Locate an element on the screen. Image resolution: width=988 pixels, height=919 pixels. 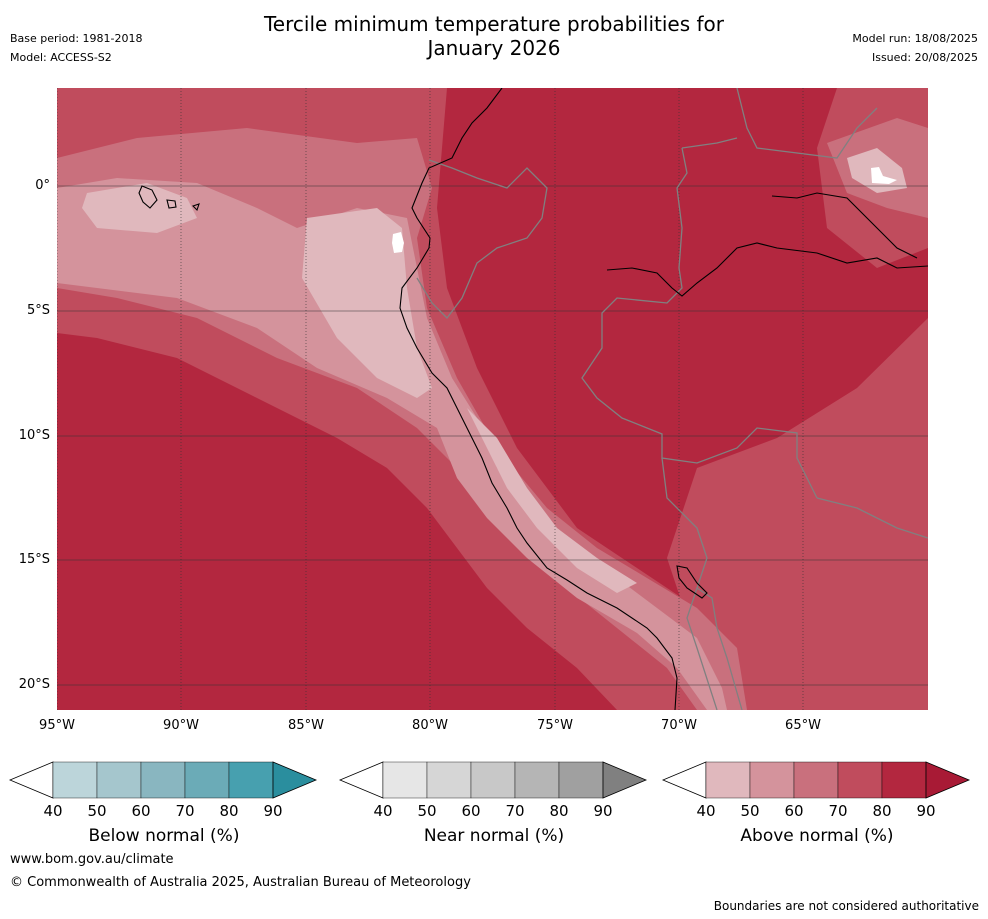
lat-label-20s: 20°S is located at coordinates (34, 684).